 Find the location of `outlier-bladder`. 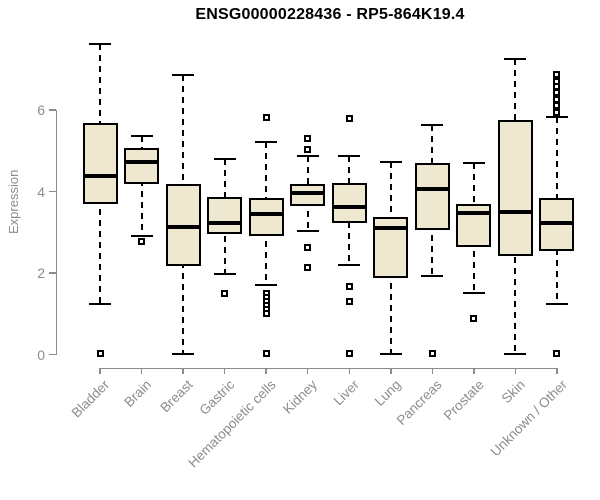

outlier-bladder is located at coordinates (100, 354).